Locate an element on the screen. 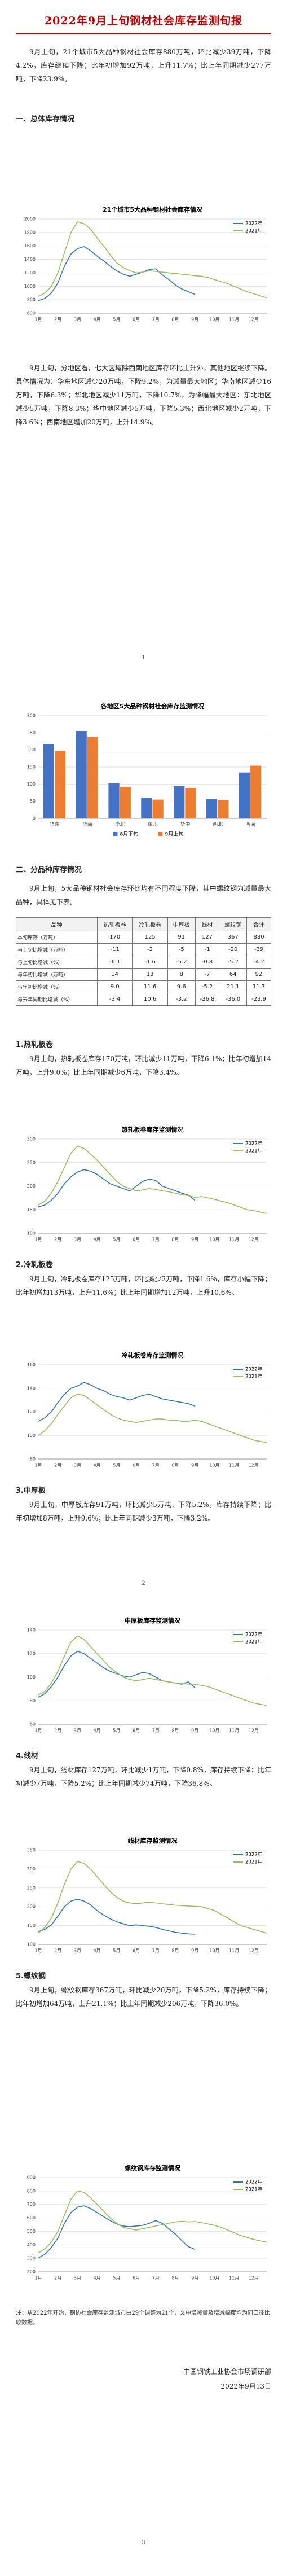 This screenshot has width=287, height=2576. table-cell: 10.6 is located at coordinates (150, 999).